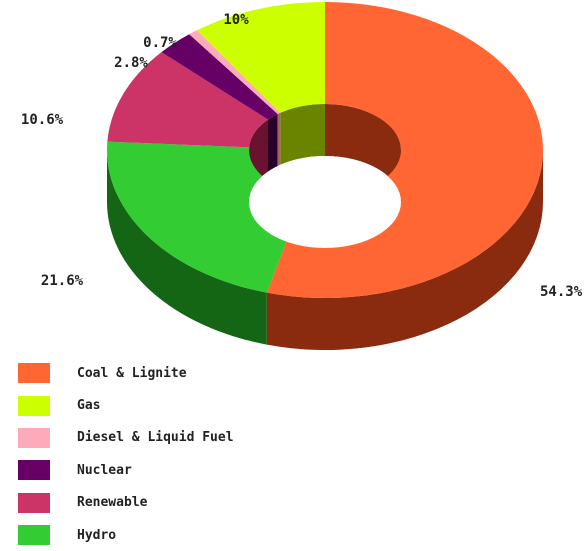  I want to click on donut-hole, so click(325, 202).